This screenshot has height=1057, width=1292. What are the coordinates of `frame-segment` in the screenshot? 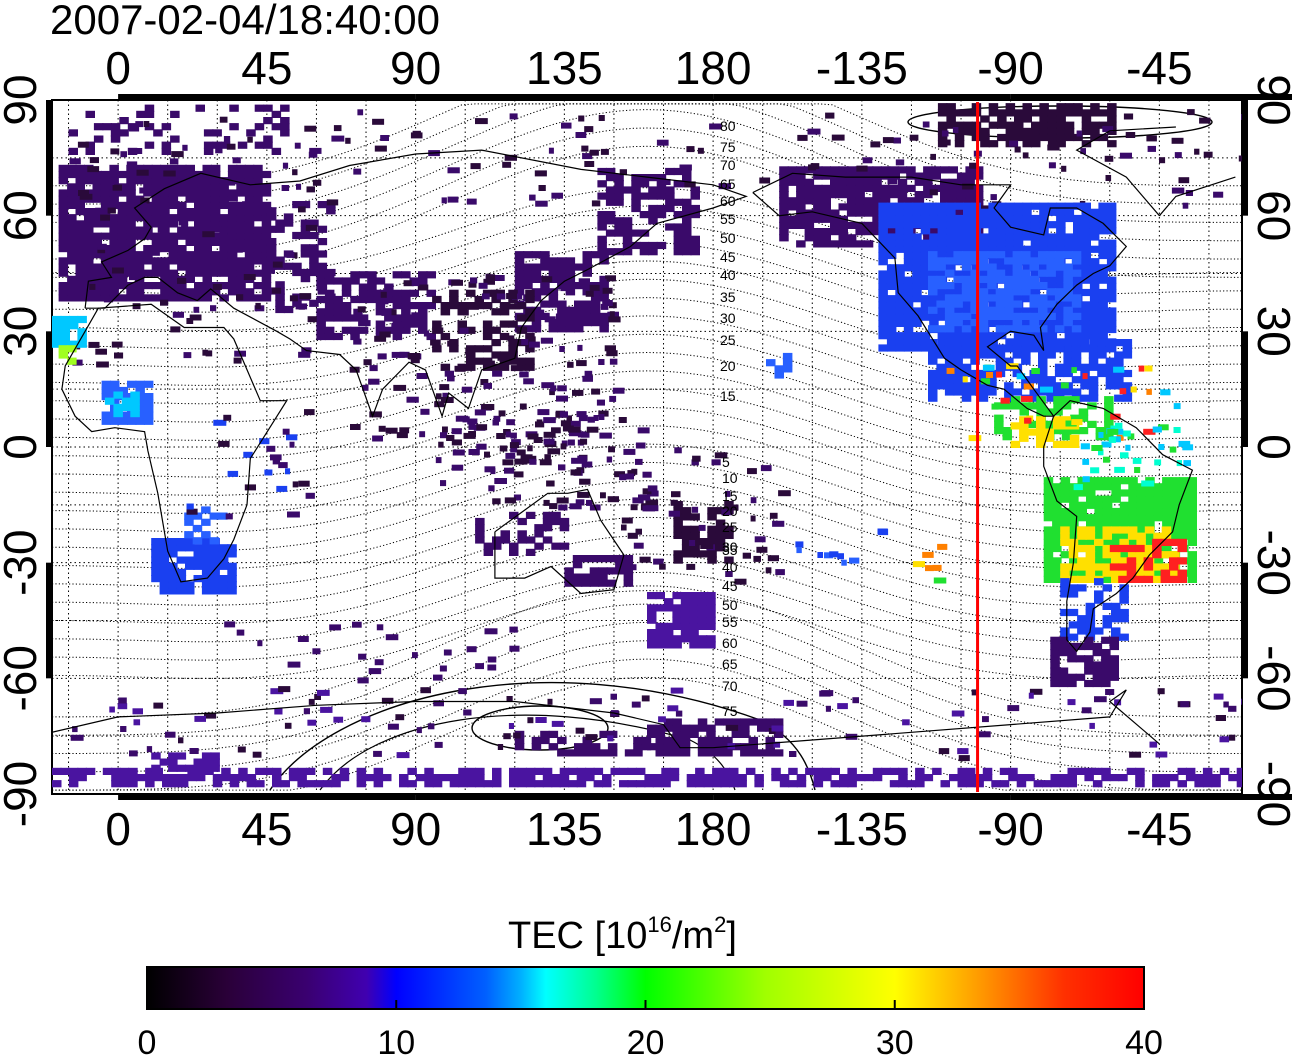 It's located at (862, 797).